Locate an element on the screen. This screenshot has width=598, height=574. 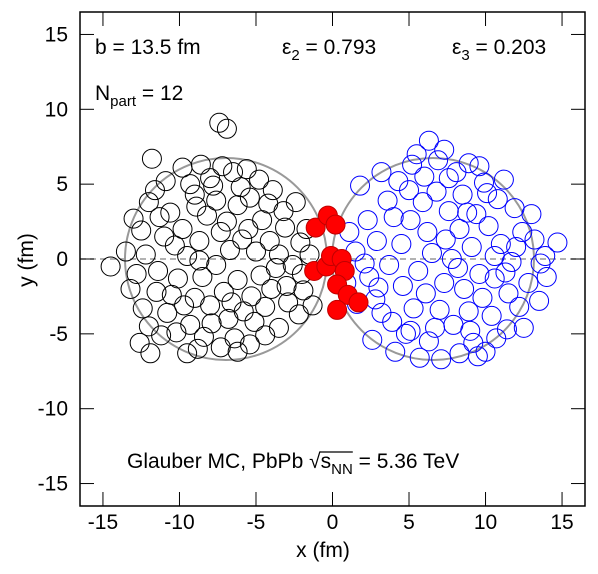
symbol: N is located at coordinates (102, 93).